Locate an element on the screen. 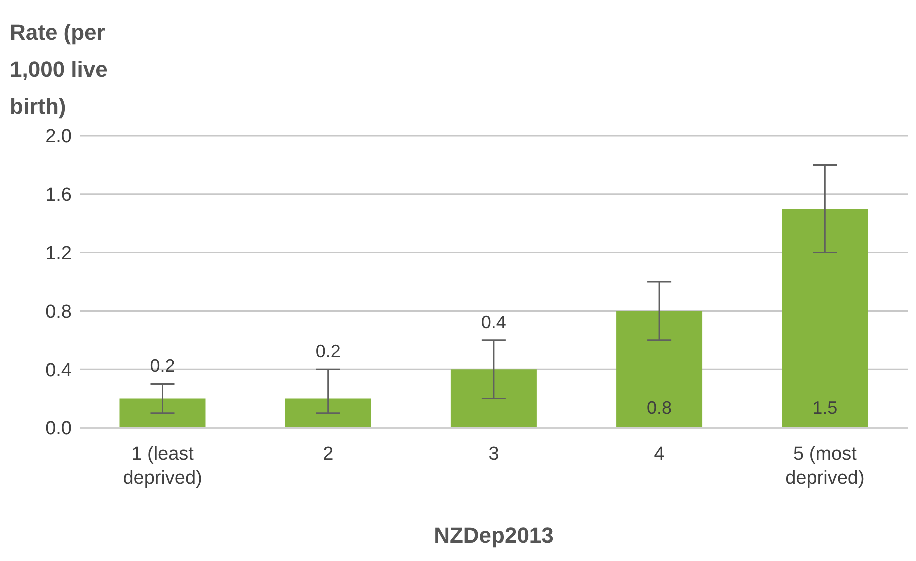  x-tick-label: 5 (most deprived) is located at coordinates (825, 466).